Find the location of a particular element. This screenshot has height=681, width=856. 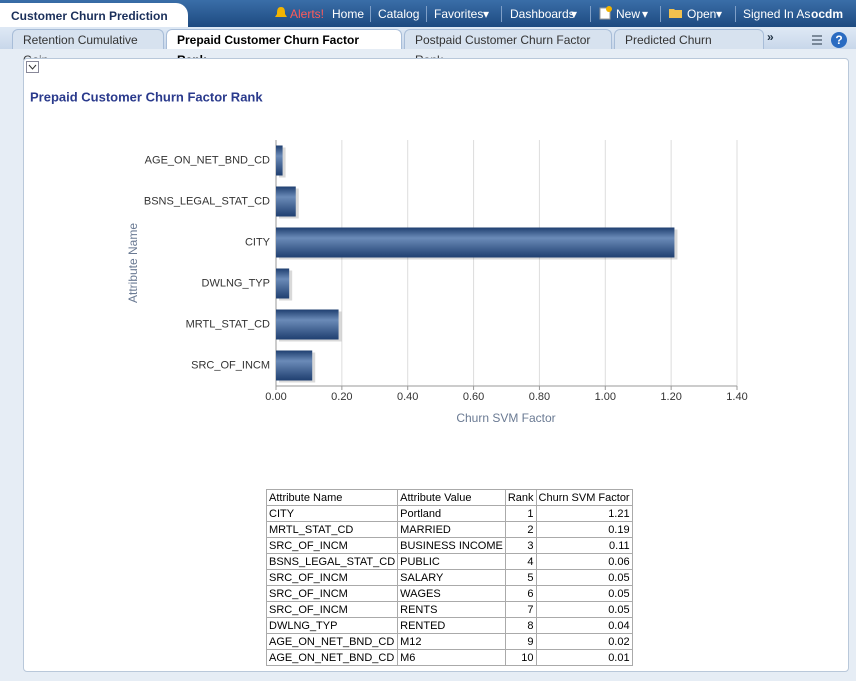

table-row: DWLNG_TYP RENTED 8 0.04 is located at coordinates (449, 625).